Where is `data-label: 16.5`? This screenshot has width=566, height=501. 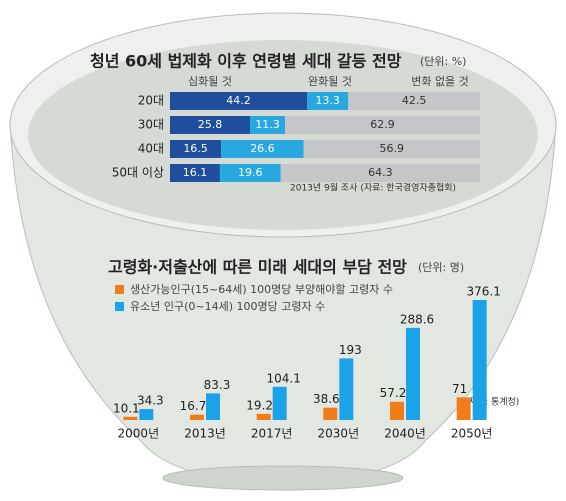
data-label: 16.5 is located at coordinates (195, 148).